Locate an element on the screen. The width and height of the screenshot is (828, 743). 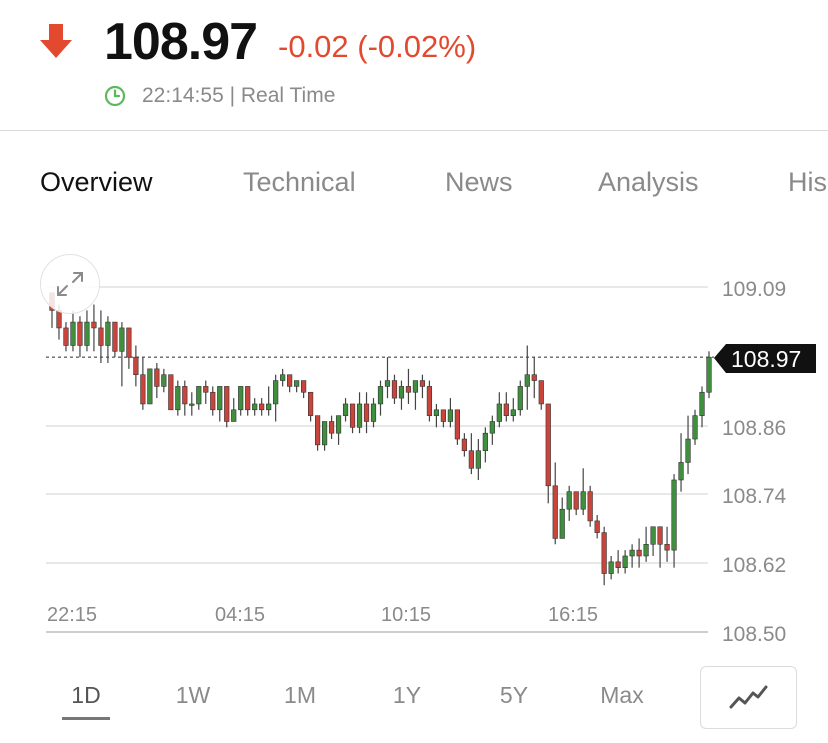
expand-chart-button is located at coordinates (70, 284).